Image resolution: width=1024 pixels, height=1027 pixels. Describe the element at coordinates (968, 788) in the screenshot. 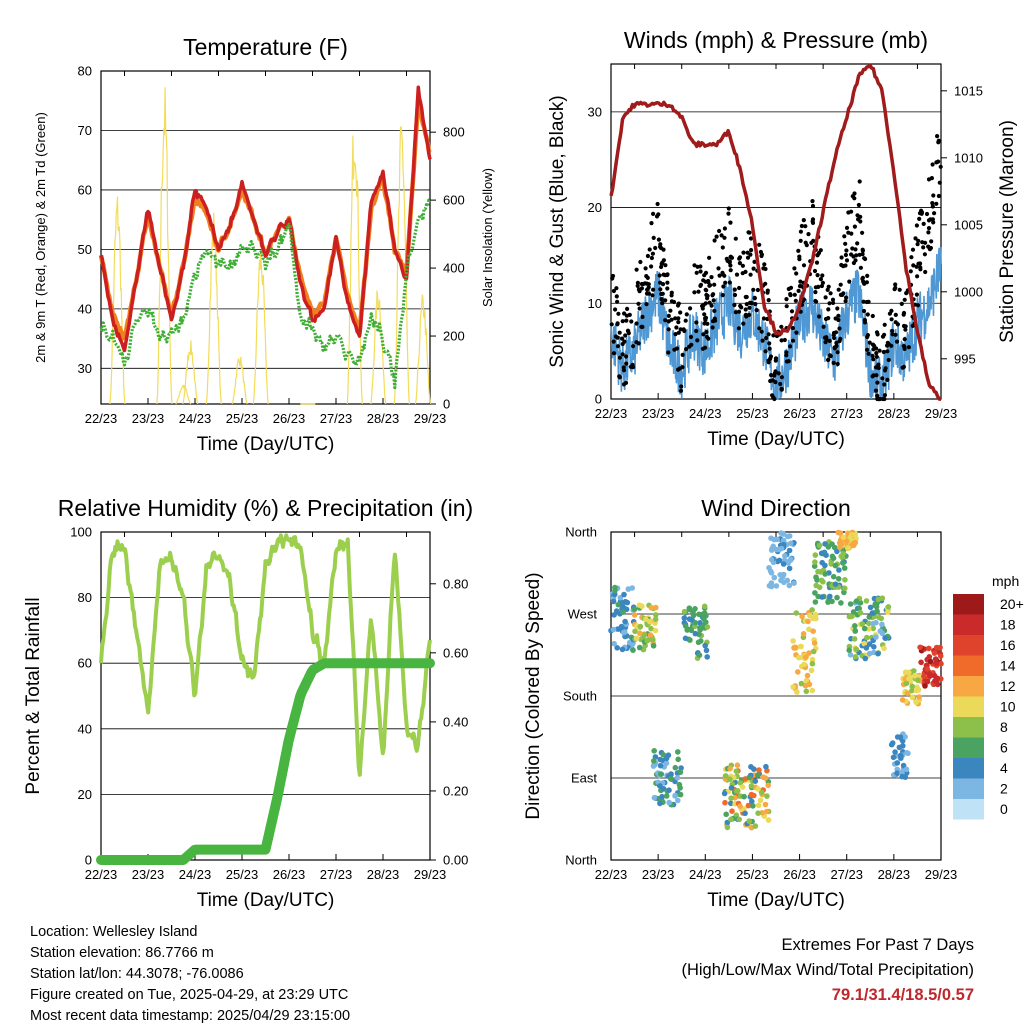

I see `legend-swatch` at that location.